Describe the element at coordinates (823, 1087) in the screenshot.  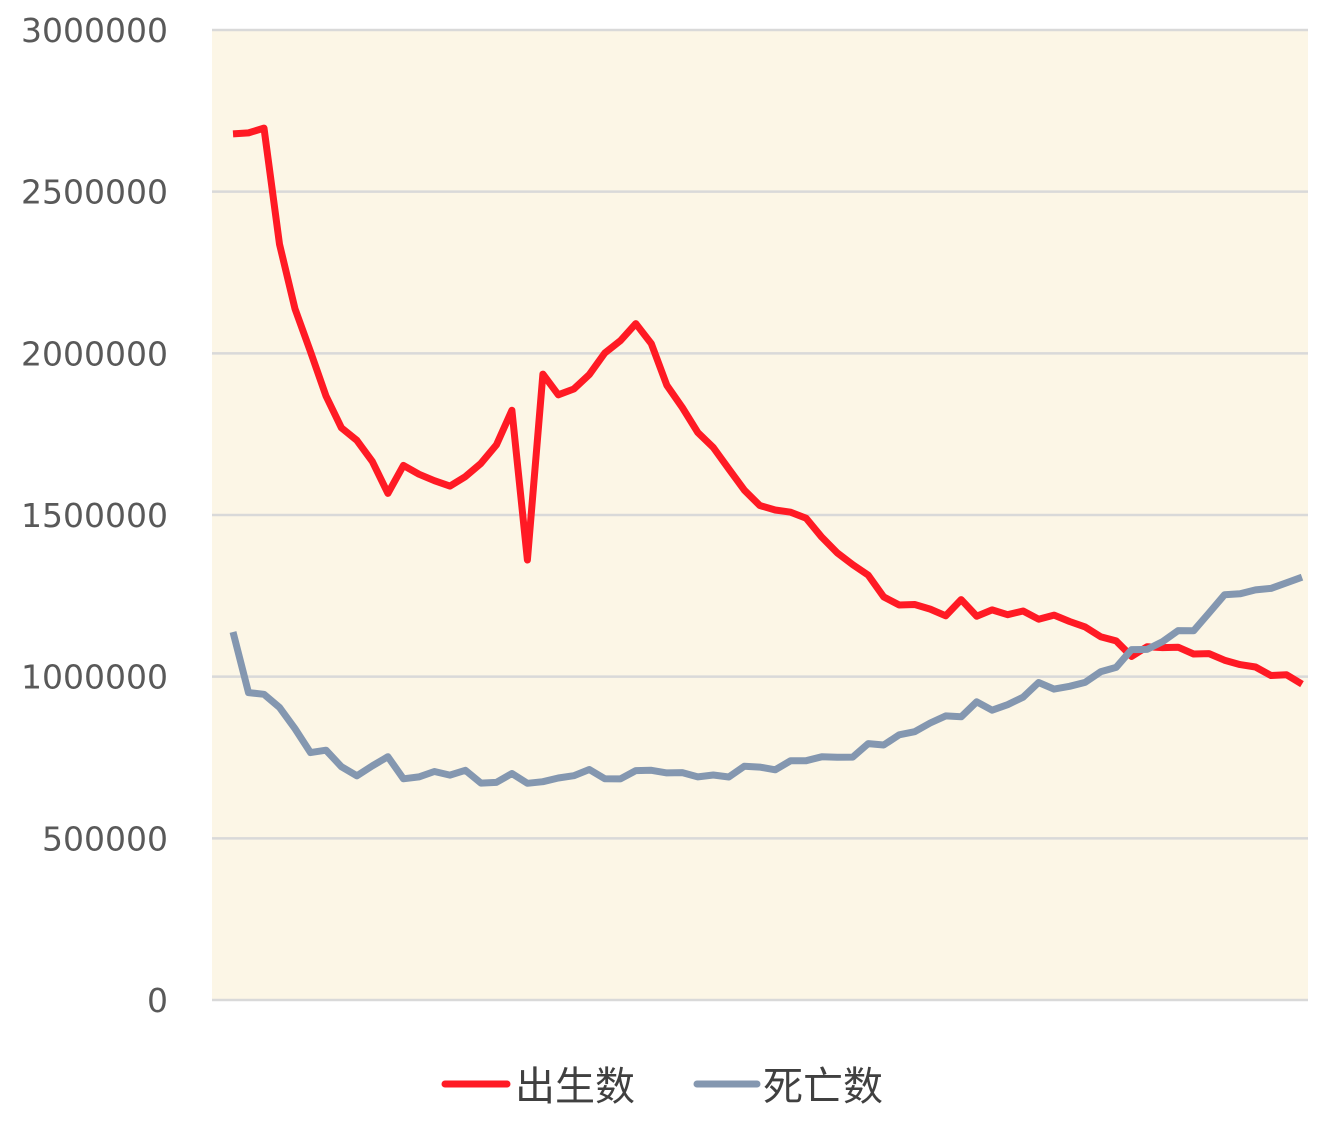
I see `legend-label-deaths: 死亡数` at that location.